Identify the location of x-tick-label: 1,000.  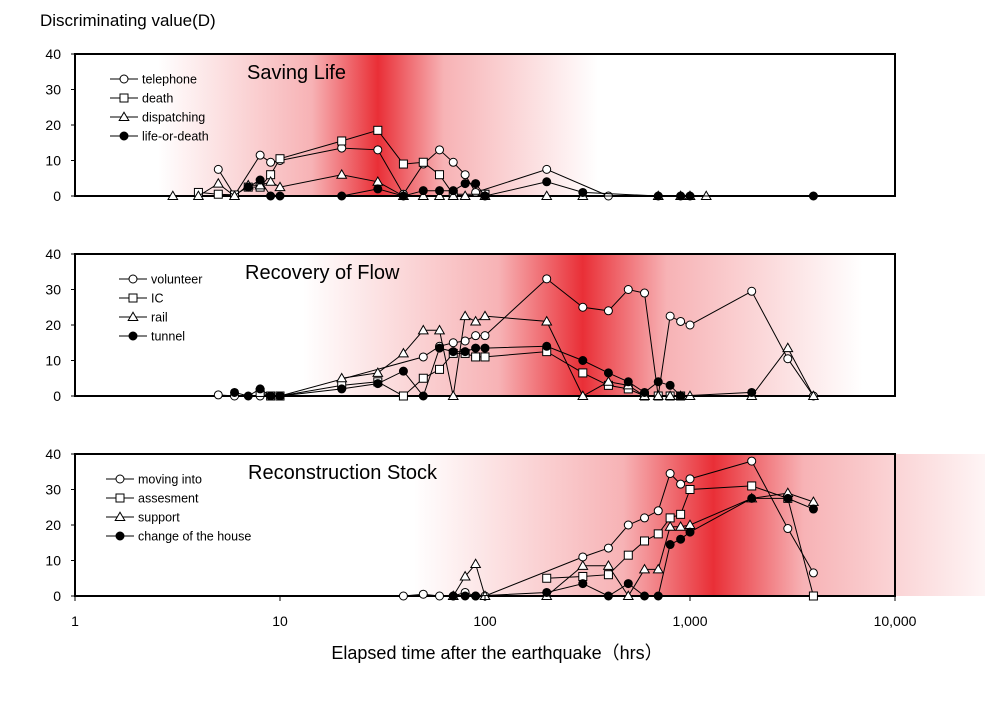
(689, 621).